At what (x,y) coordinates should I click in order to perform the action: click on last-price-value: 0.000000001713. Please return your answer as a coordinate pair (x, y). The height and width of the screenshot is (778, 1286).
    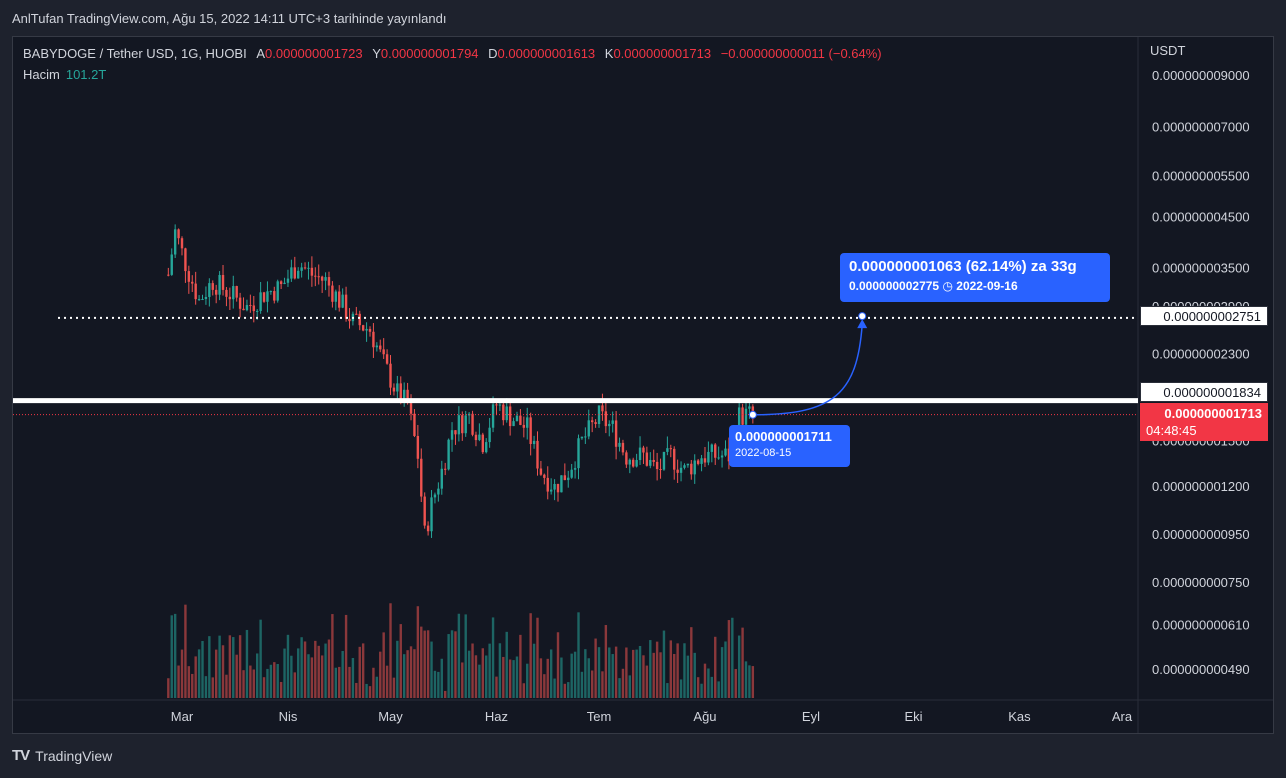
    Looking at the image, I should click on (1213, 413).